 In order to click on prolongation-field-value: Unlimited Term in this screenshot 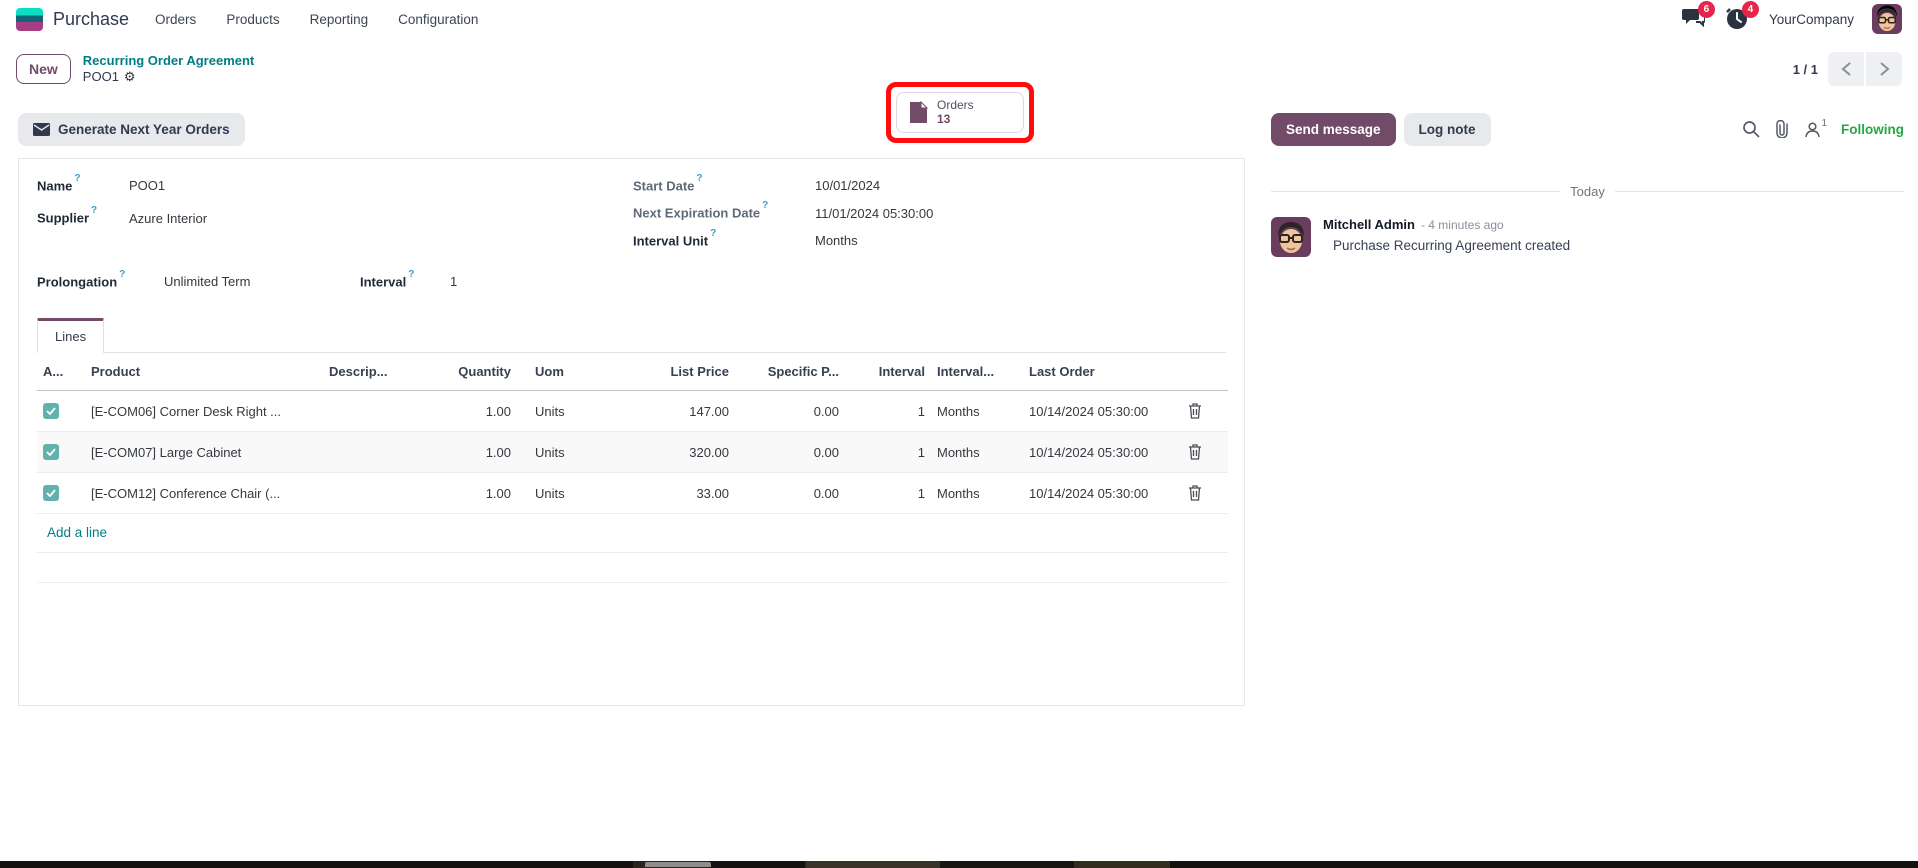, I will do `click(207, 282)`.